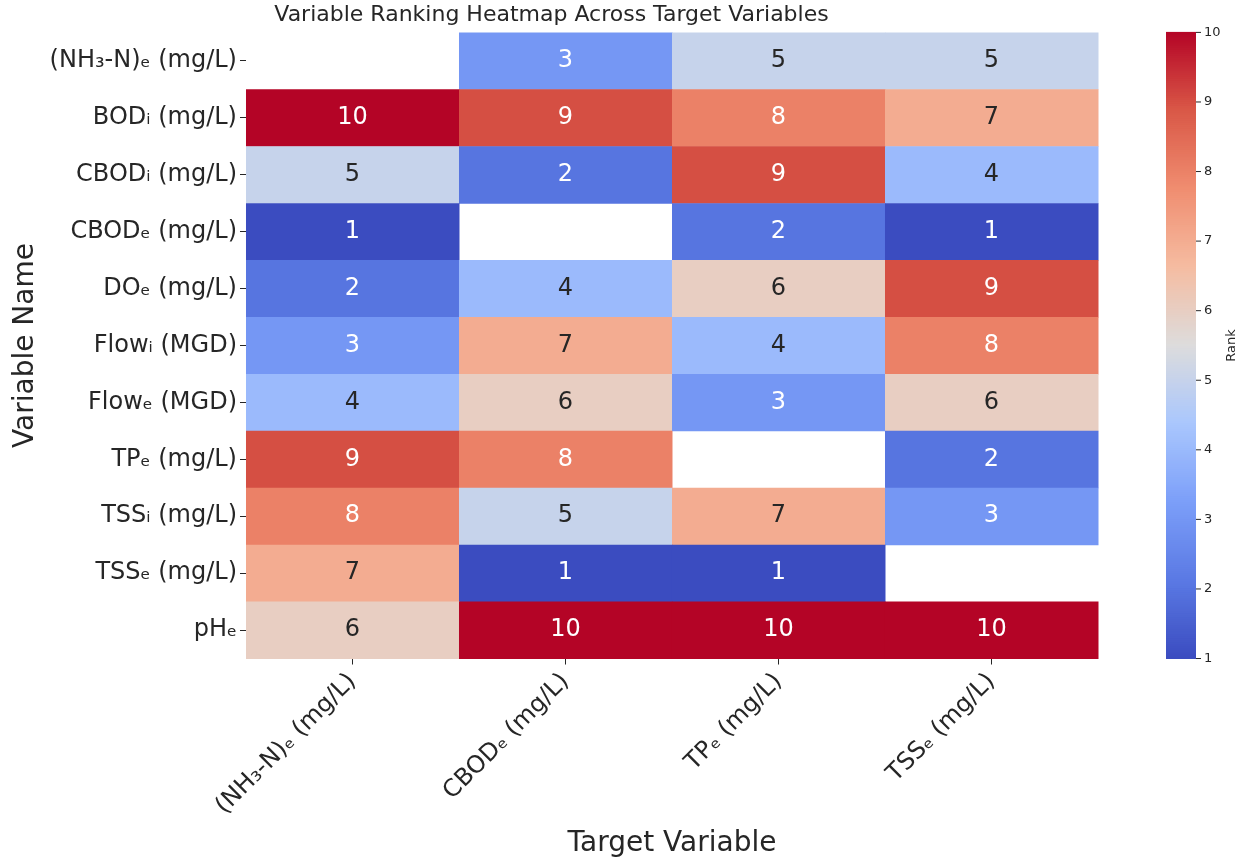  Describe the element at coordinates (1208, 170) in the screenshot. I see `color-bar-label: 8` at that location.